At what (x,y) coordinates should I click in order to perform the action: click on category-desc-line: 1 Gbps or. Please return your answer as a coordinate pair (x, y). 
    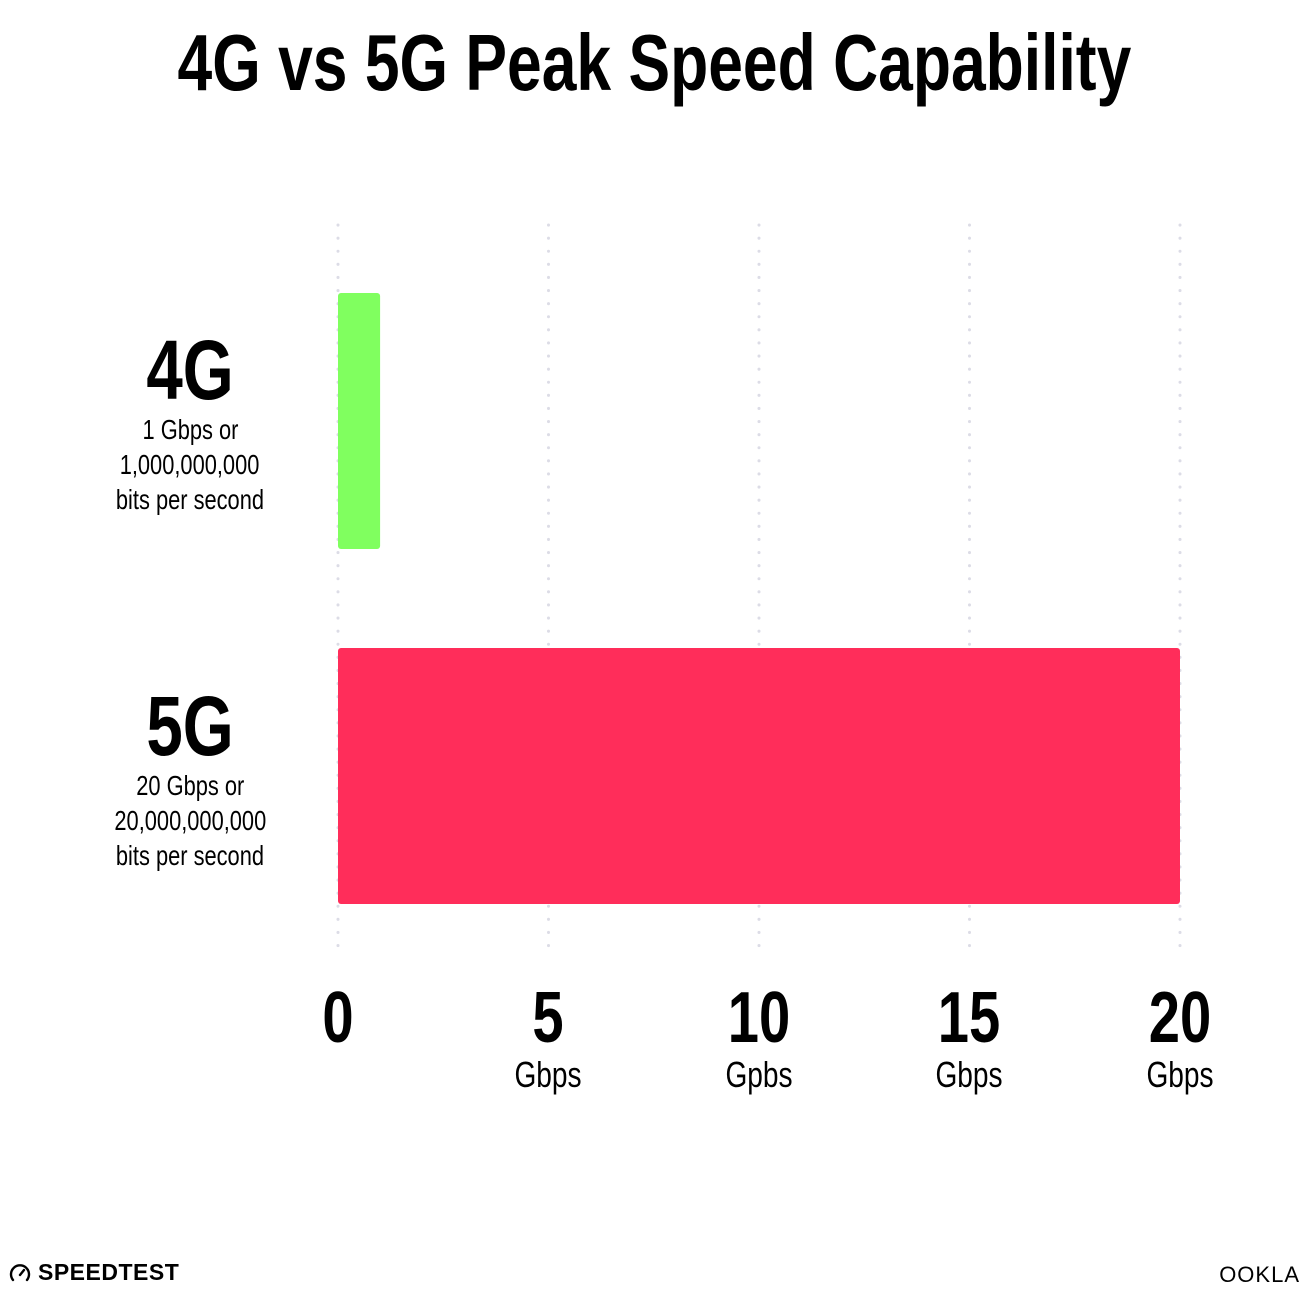
    Looking at the image, I should click on (190, 429).